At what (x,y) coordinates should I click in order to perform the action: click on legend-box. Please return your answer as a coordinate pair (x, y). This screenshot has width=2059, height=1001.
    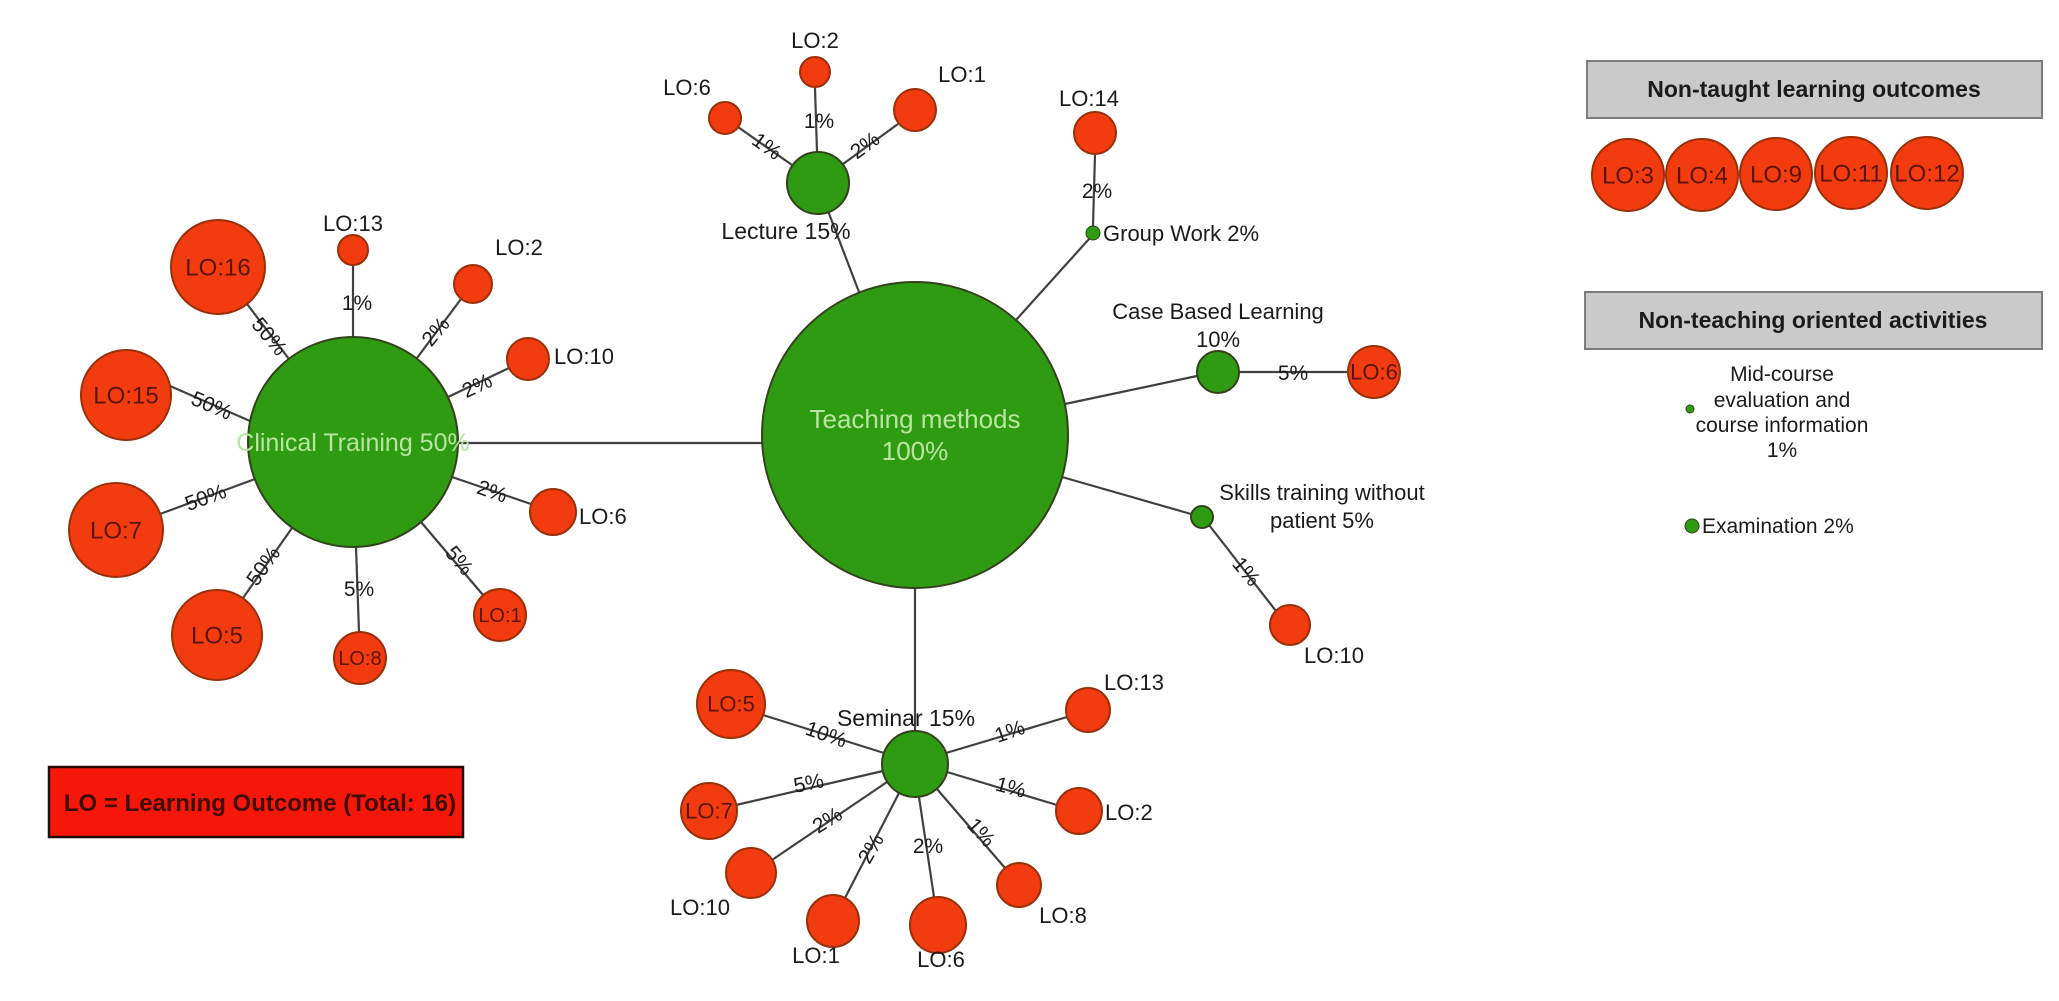
    Looking at the image, I should click on (256, 802).